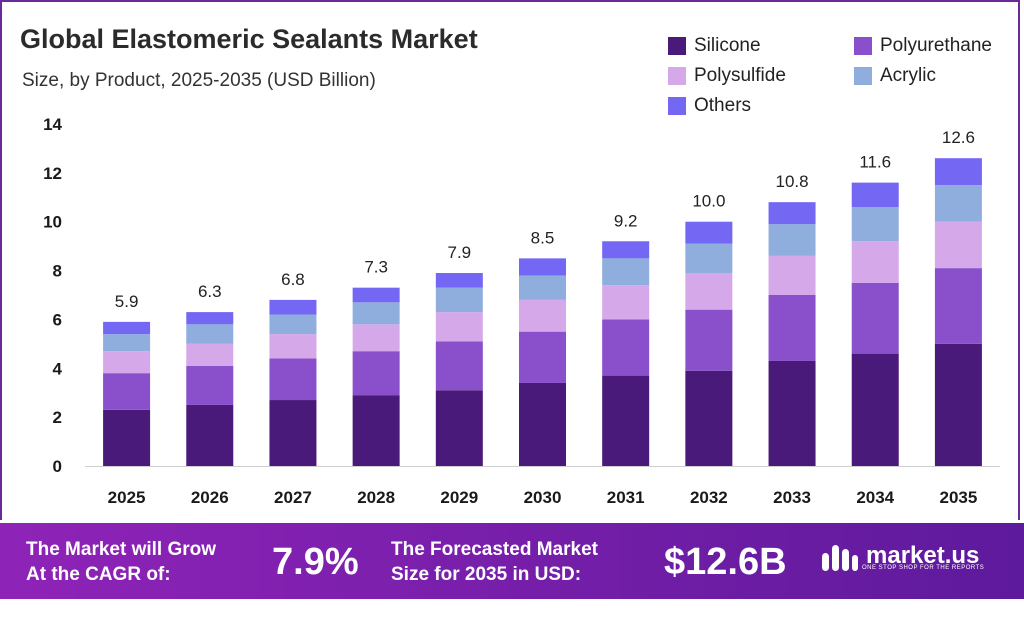  Describe the element at coordinates (677, 106) in the screenshot. I see `legend-swatch-others` at that location.